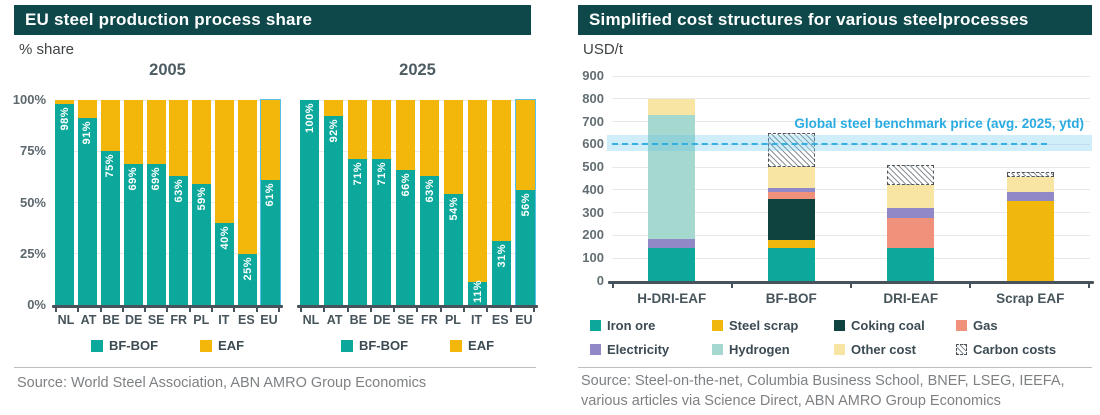 The width and height of the screenshot is (1100, 415). Describe the element at coordinates (247, 268) in the screenshot. I see `bar-value-label: 25%` at that location.